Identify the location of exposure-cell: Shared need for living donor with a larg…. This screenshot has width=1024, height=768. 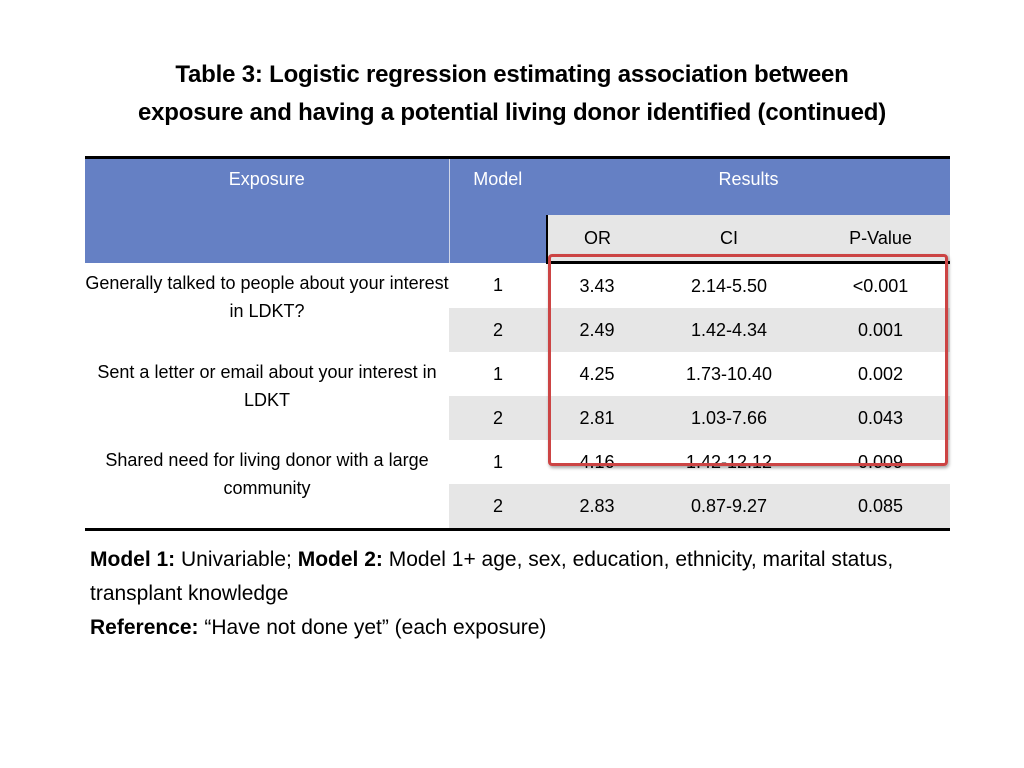
(267, 485).